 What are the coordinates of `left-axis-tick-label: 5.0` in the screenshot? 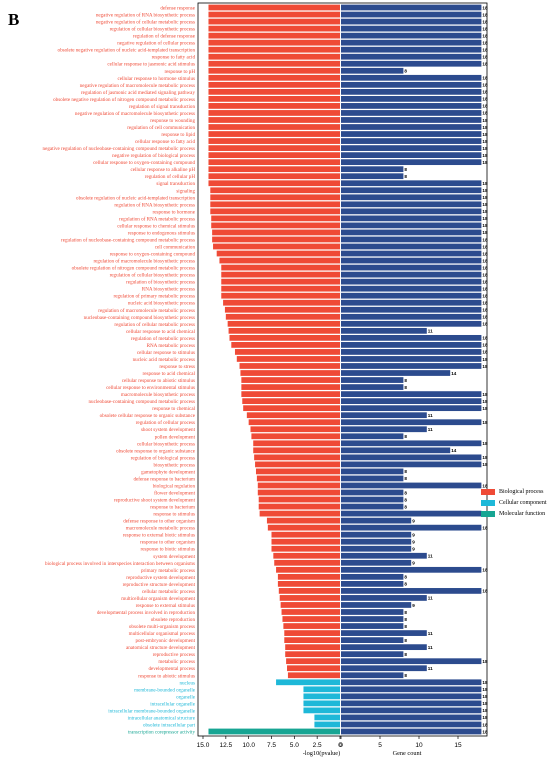 It's located at (294, 745).